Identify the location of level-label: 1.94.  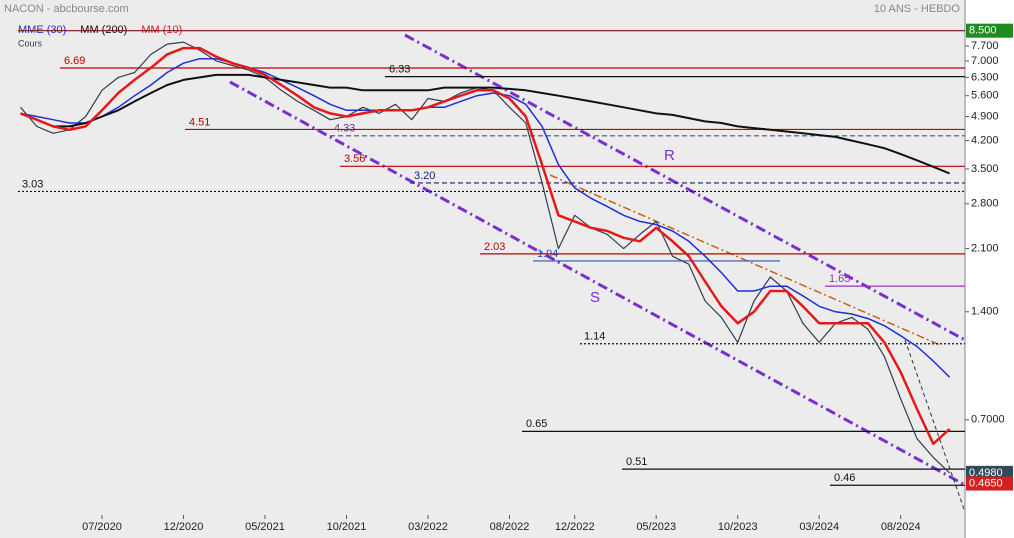
(547, 254).